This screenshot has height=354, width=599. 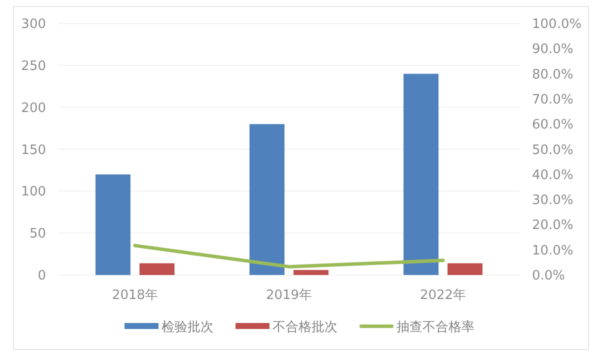 What do you see at coordinates (553, 250) in the screenshot?
I see `y2-tick-label: 10.0%` at bounding box center [553, 250].